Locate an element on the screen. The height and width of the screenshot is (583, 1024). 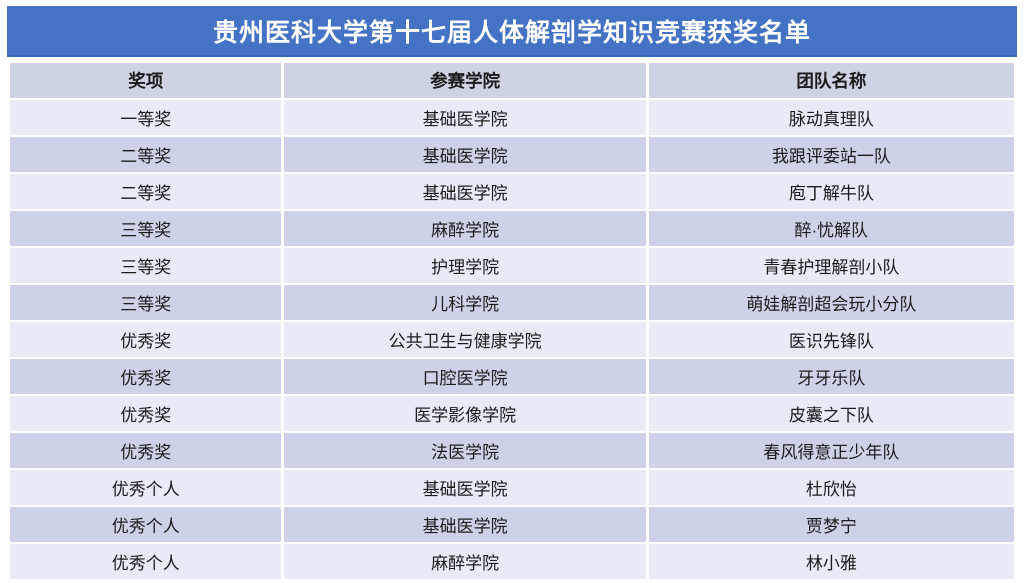
cell-team: 我跟评委站一队 is located at coordinates (831, 154).